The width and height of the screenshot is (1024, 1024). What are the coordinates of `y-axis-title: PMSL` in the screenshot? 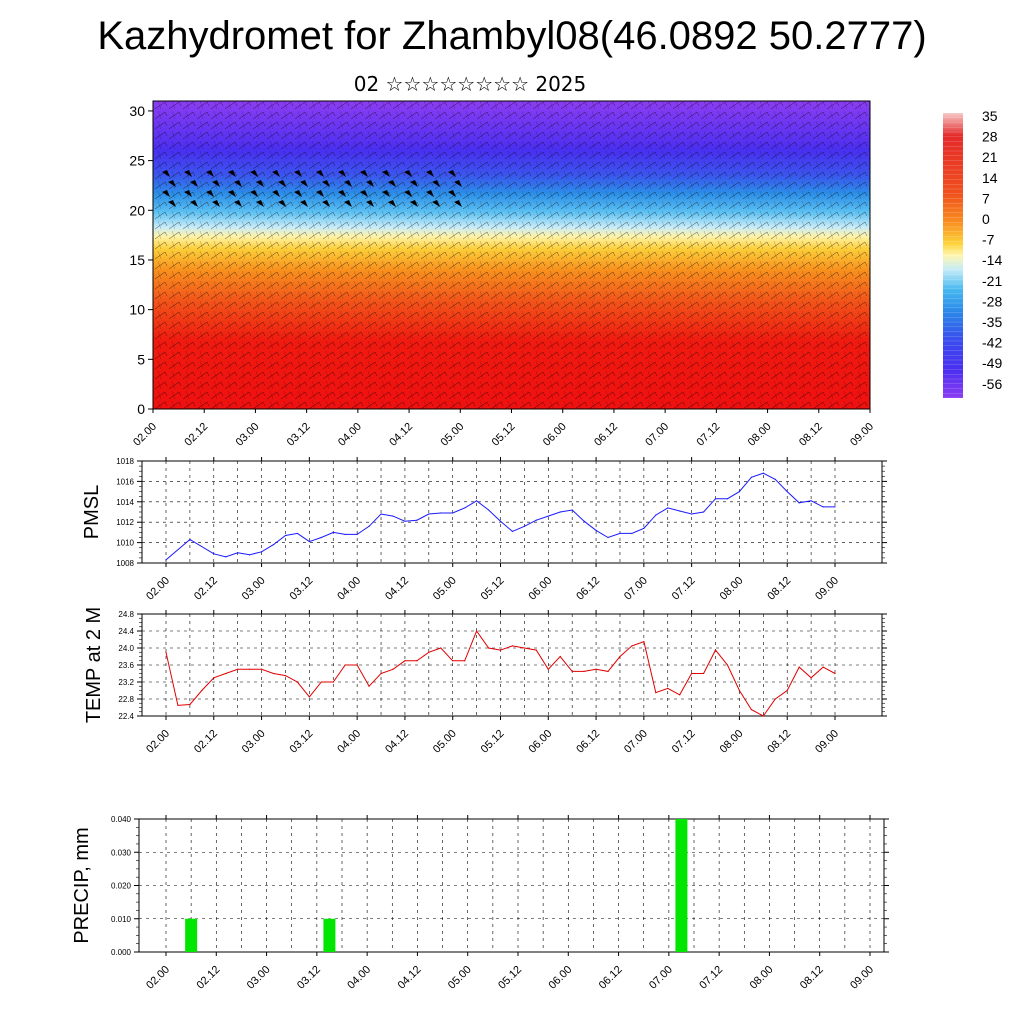 It's located at (92, 512).